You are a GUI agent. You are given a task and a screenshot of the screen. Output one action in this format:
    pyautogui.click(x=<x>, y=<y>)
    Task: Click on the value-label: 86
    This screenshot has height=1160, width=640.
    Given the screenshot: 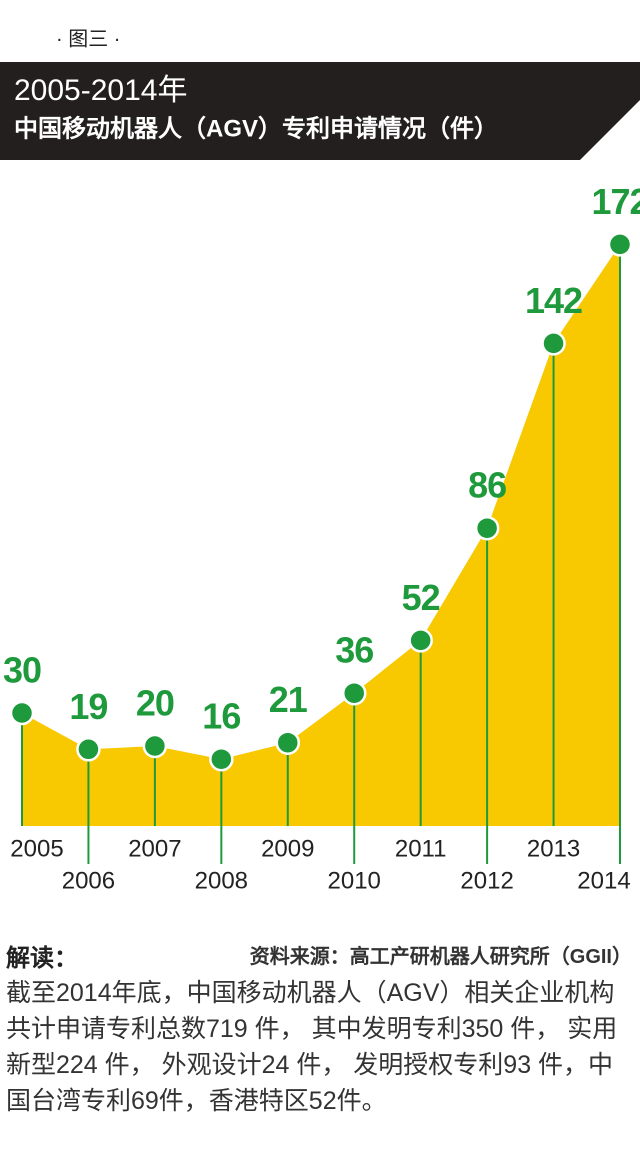 What is the action you would take?
    pyautogui.click(x=487, y=485)
    